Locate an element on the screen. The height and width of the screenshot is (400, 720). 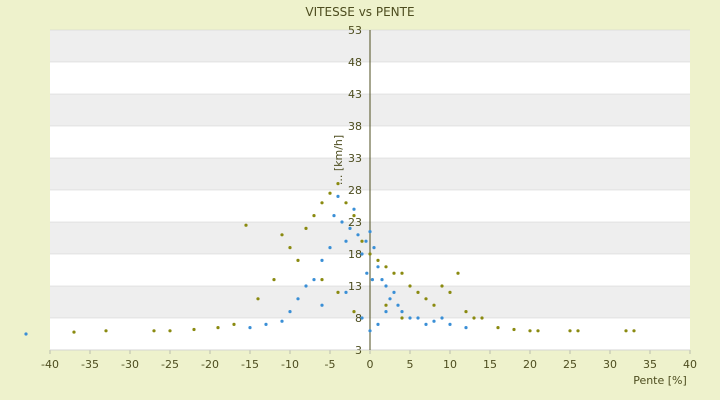
x-tick-label: -25 is located at coordinates (170, 364).